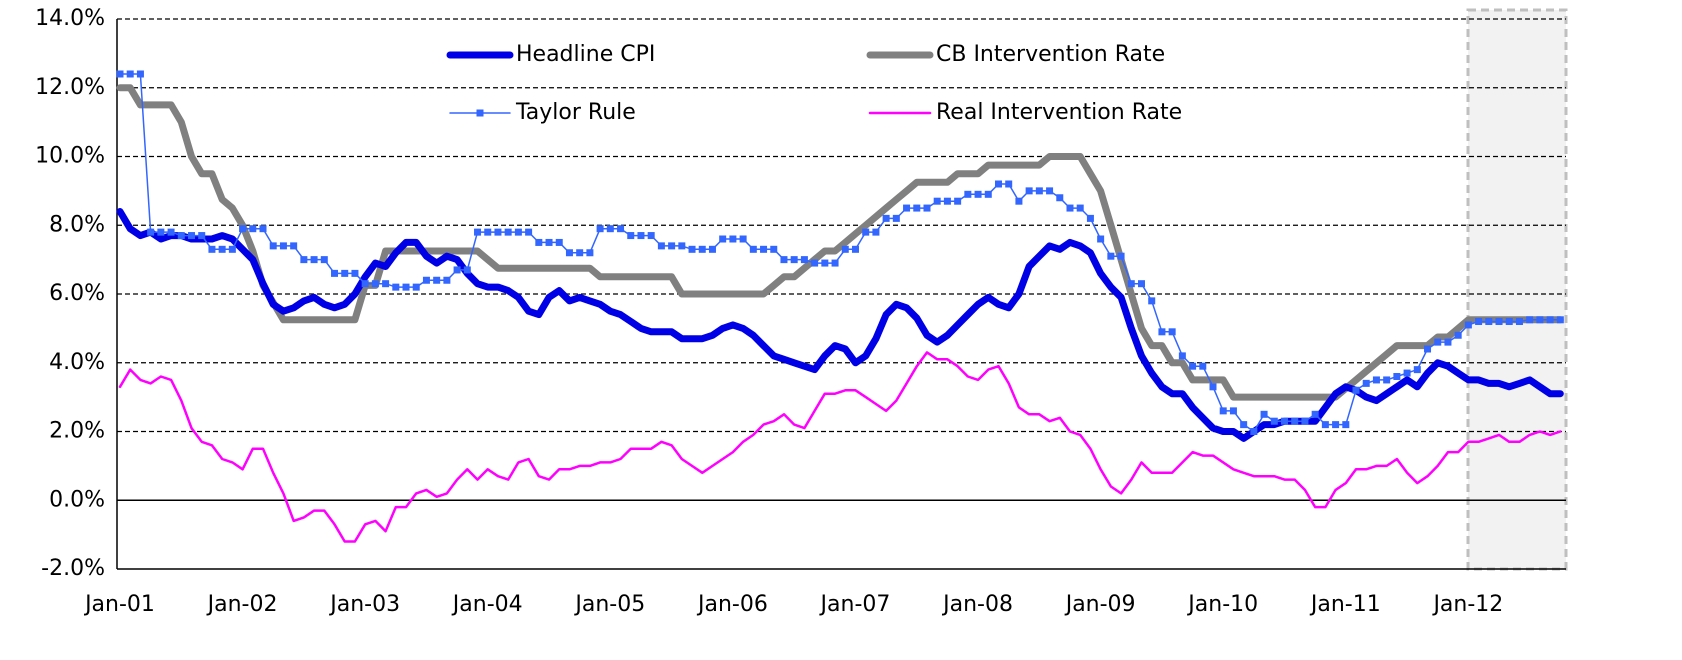 The height and width of the screenshot is (660, 1682). Describe the element at coordinates (364, 604) in the screenshot. I see `x-tick-label: Jan-03` at that location.